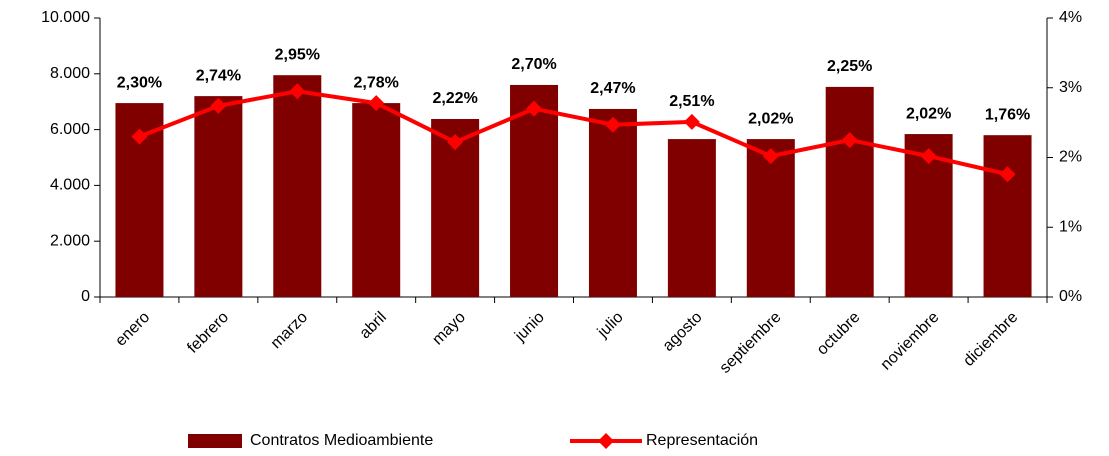  Describe the element at coordinates (702, 440) in the screenshot. I see `legend-label: Representación` at that location.